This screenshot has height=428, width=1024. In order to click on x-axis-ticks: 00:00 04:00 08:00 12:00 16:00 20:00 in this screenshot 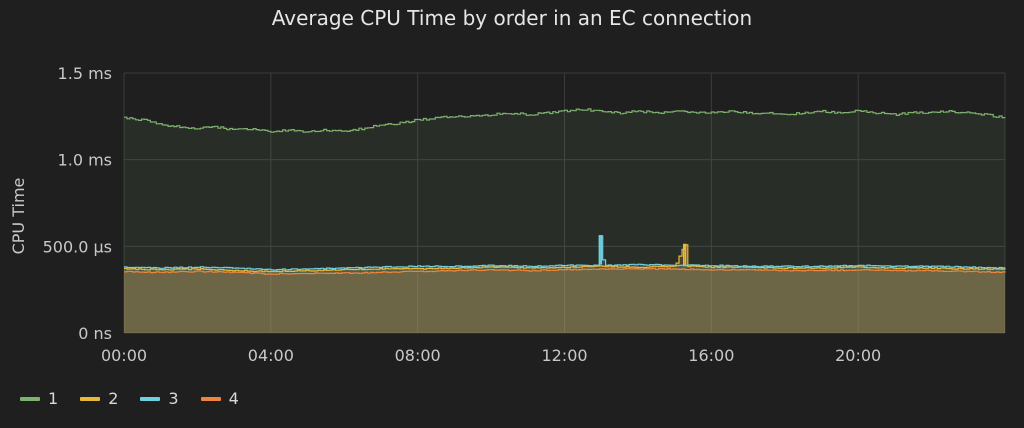, I will do `click(491, 355)`.